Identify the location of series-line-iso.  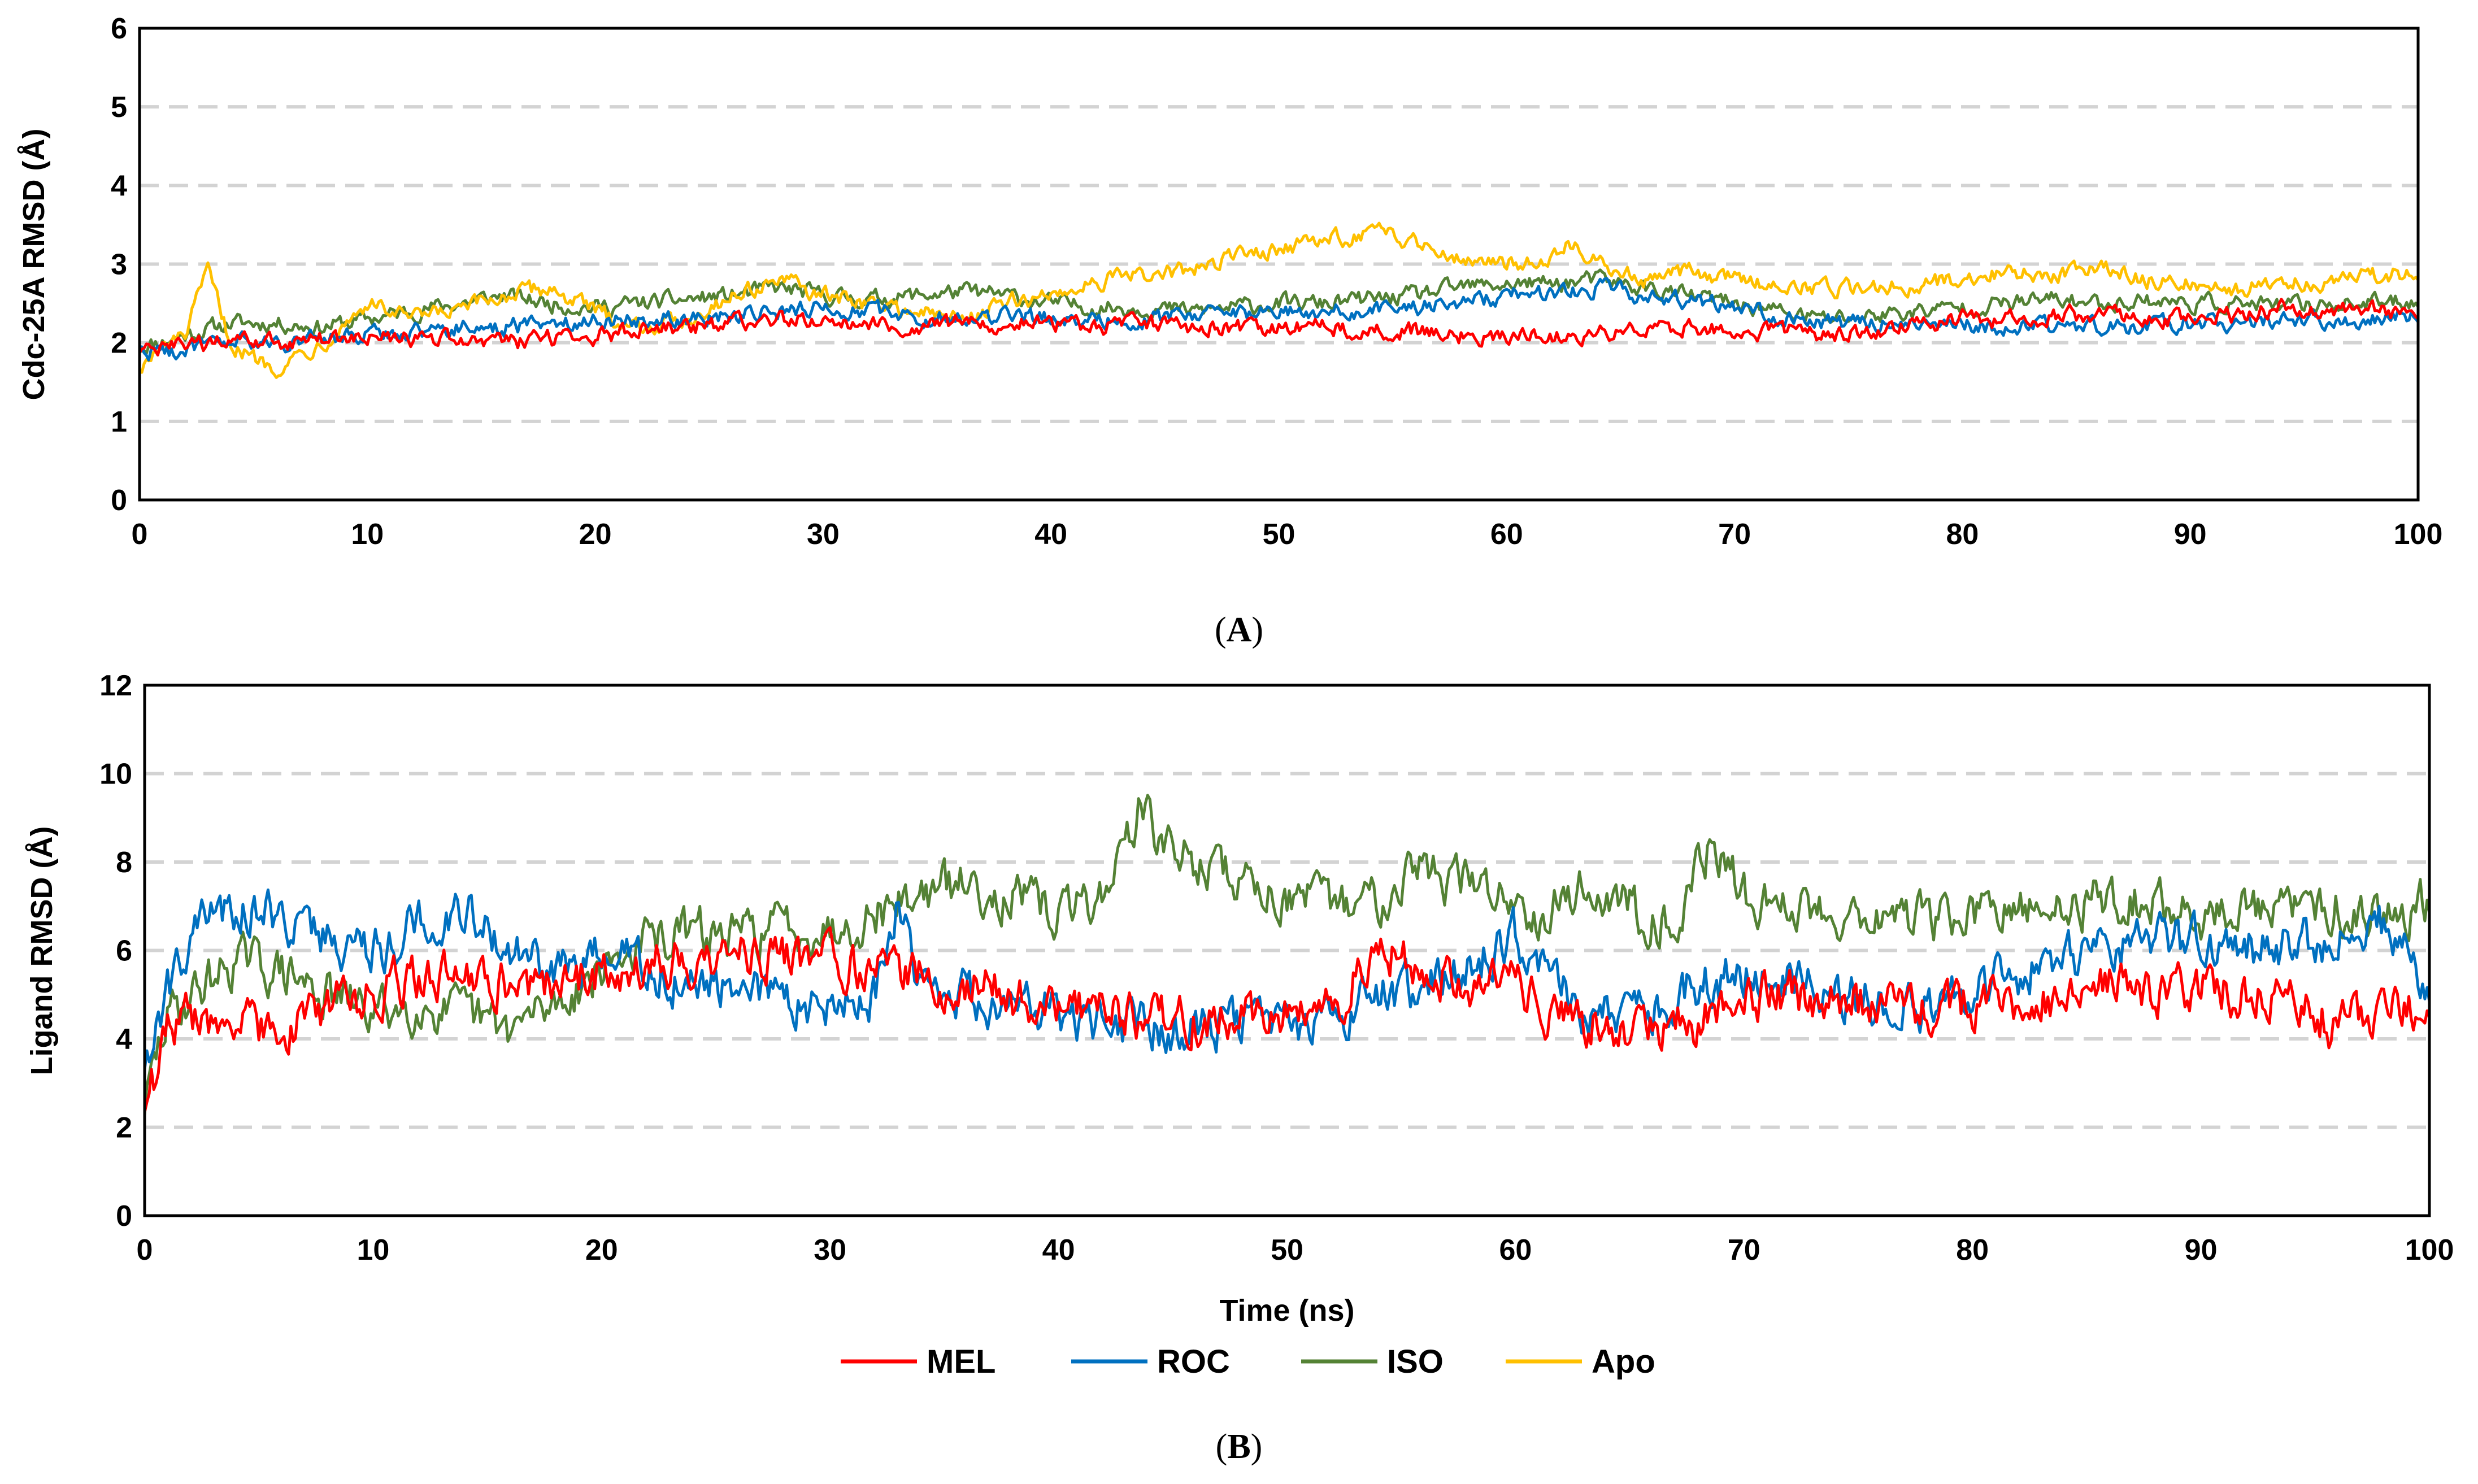
(1279, 312).